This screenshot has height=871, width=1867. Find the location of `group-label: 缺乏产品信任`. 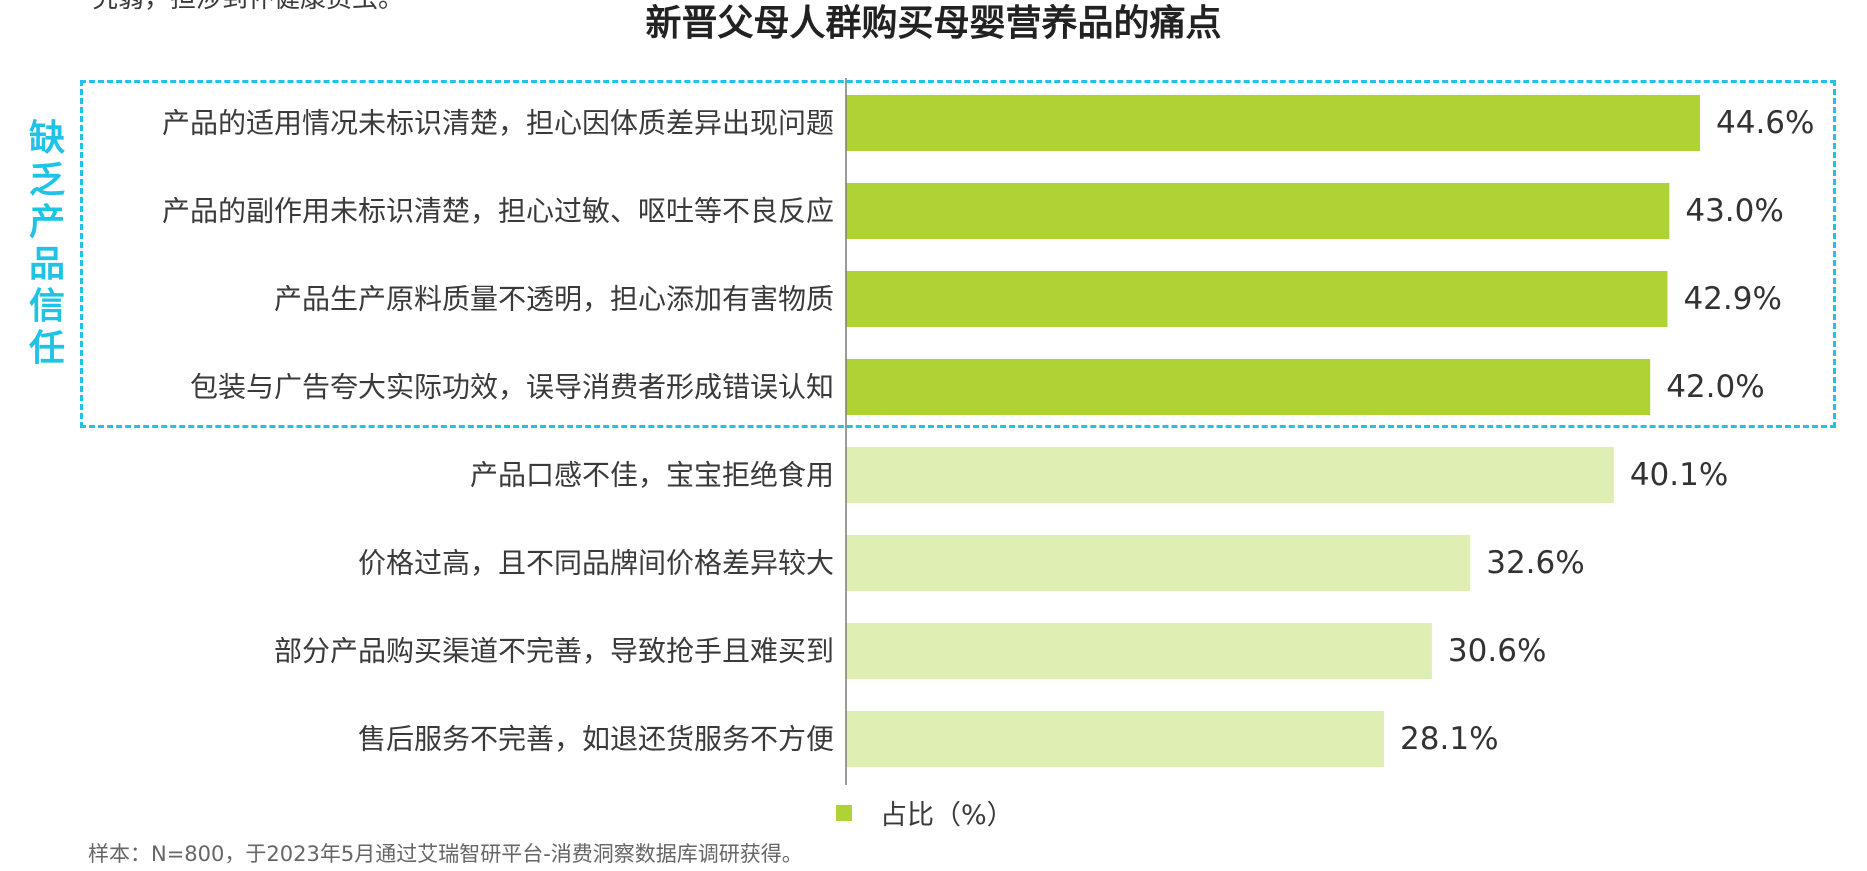

group-label: 缺乏产品信任 is located at coordinates (46, 243).